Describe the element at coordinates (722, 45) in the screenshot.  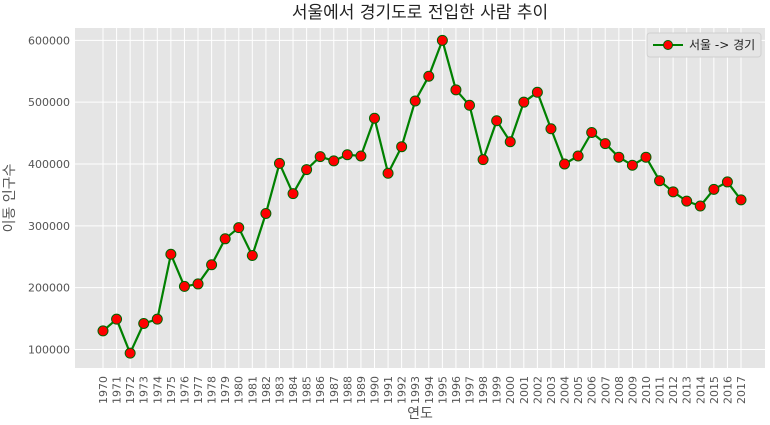
I see `legend-label: 서울 -> 경기` at that location.